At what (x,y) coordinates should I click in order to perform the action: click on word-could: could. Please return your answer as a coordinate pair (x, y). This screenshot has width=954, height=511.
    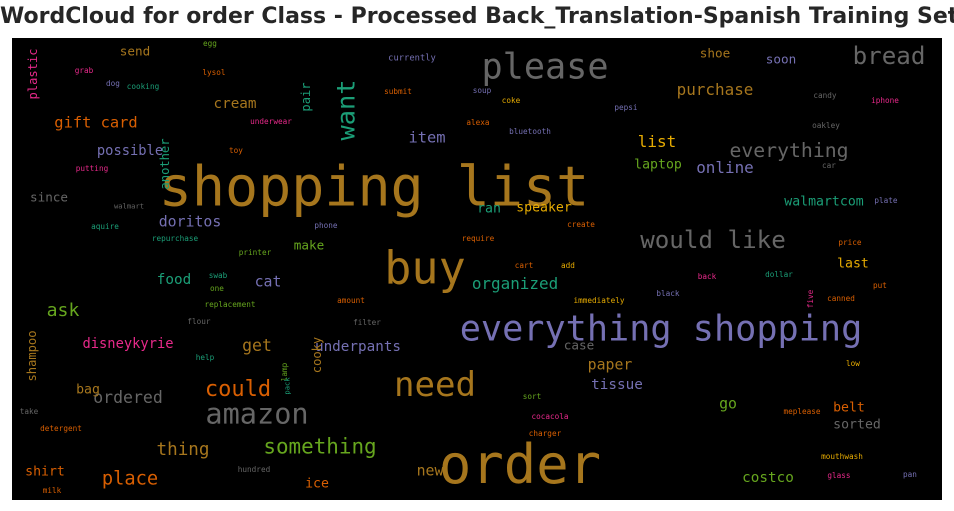
    Looking at the image, I should click on (238, 389).